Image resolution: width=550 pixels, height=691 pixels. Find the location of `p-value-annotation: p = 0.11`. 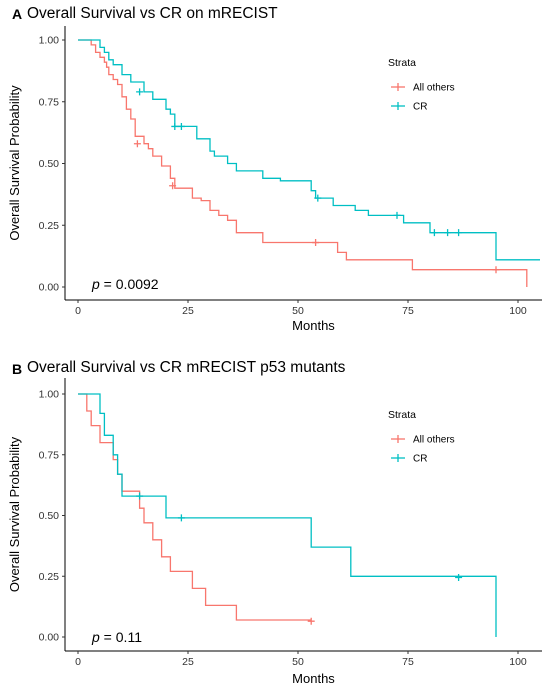

p-value-annotation: p = 0.11 is located at coordinates (116, 637).